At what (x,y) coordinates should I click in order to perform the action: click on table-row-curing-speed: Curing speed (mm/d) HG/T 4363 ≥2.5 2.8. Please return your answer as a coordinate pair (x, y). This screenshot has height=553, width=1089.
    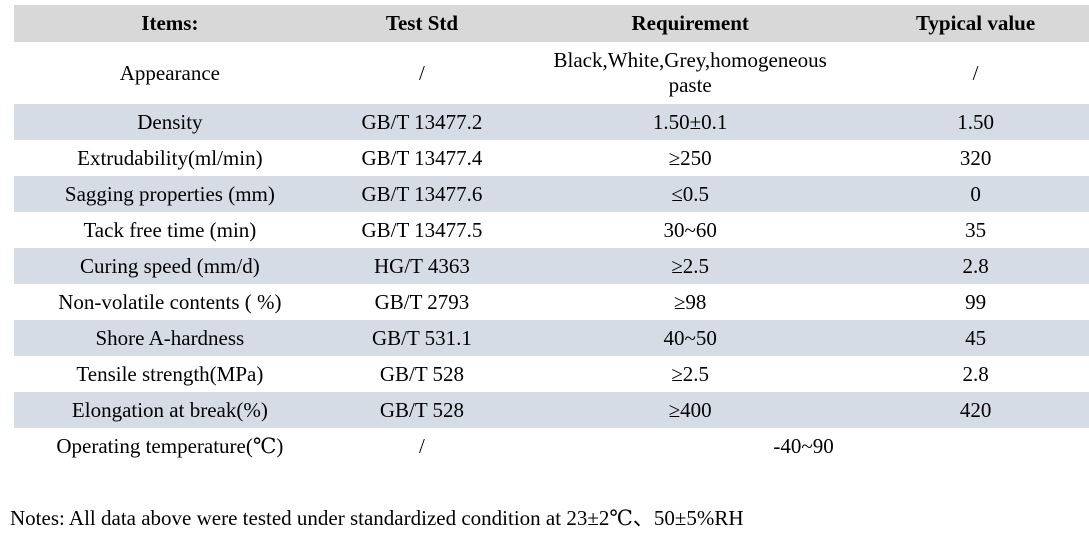
    Looking at the image, I should click on (551, 266).